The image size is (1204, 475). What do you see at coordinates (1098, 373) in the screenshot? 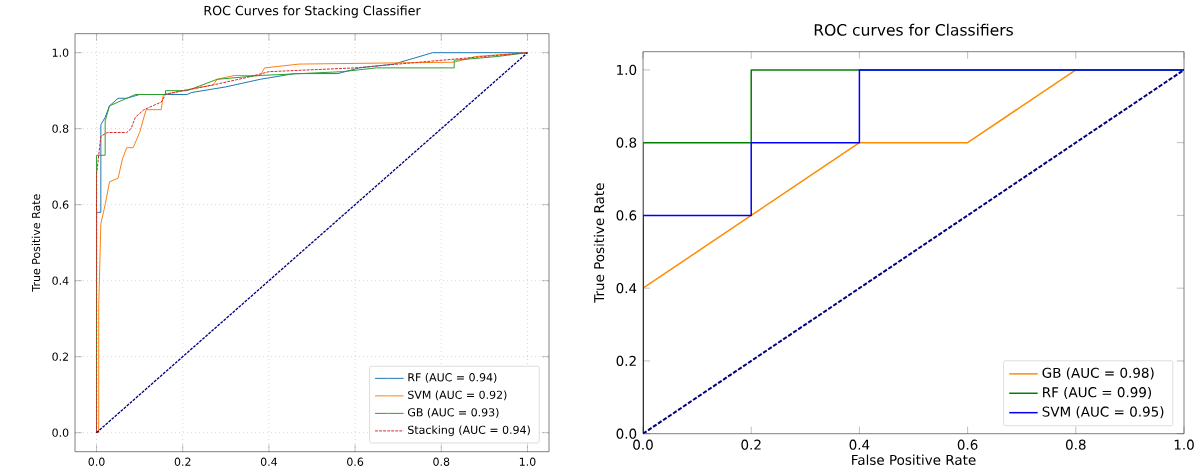
I see `legend-label: GB (AUC = 0.98)` at bounding box center [1098, 373].